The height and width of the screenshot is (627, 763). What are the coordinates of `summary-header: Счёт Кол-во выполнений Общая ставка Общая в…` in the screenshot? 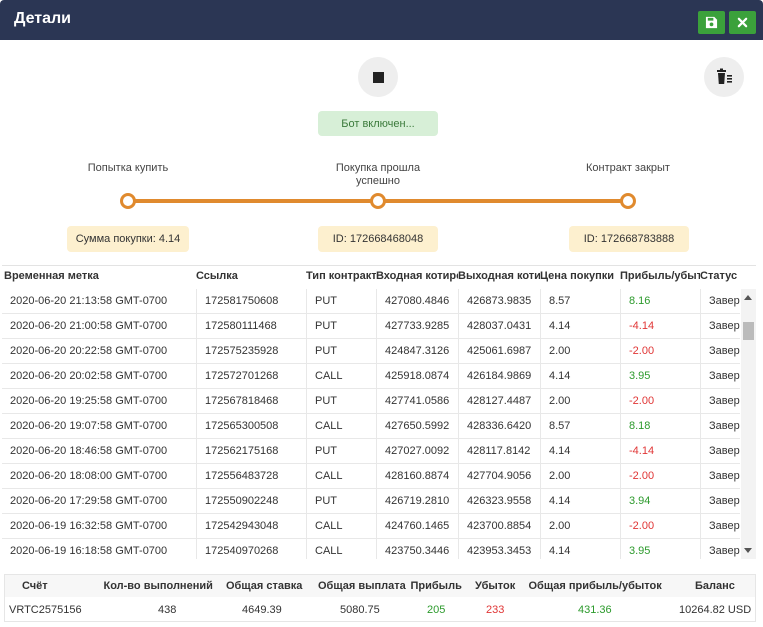 It's located at (380, 586).